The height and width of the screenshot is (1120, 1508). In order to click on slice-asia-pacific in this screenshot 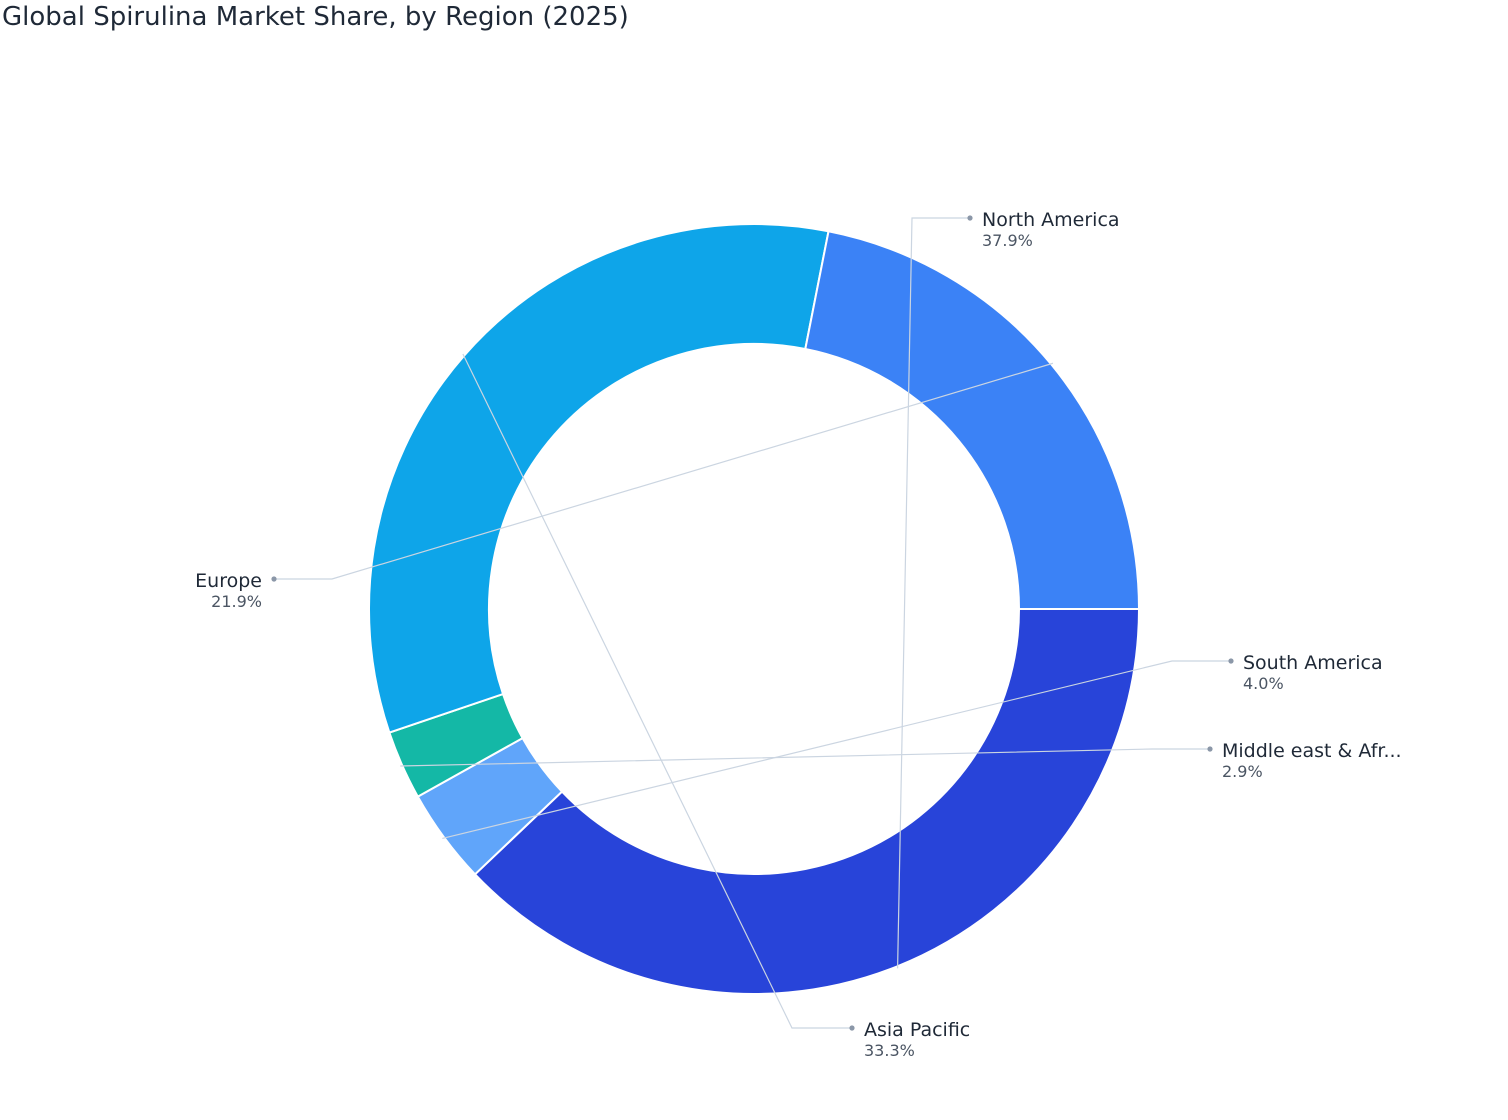, I will do `click(599, 478)`.